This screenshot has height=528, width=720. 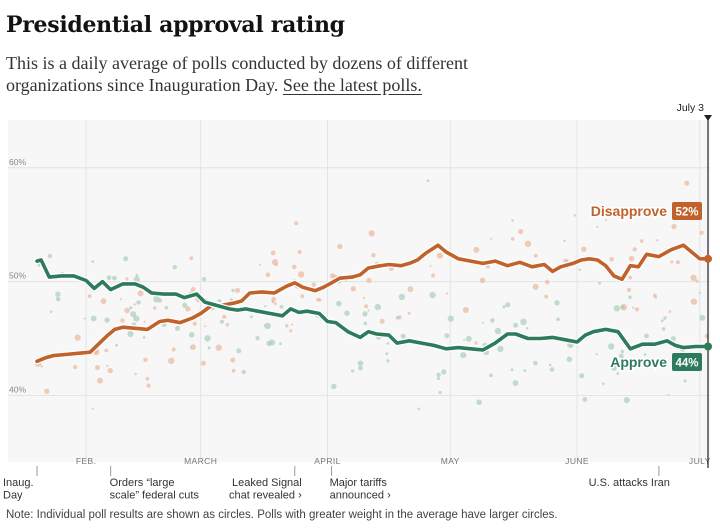 I want to click on event-label: Orders “large, so click(x=142, y=483).